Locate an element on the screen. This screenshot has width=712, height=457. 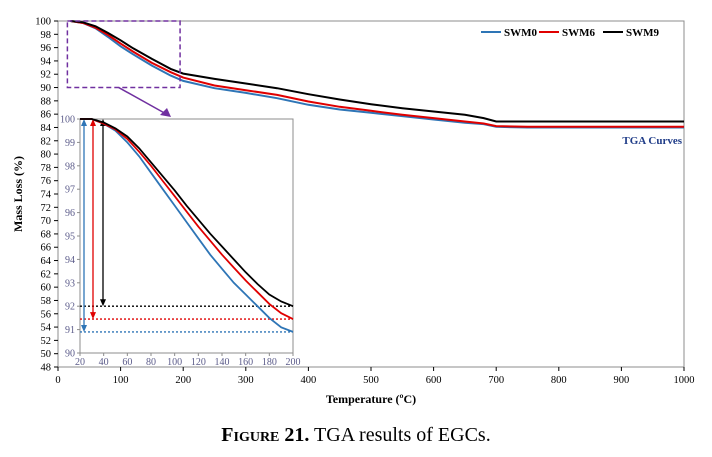
inset-drop-arrowhead-top-swm6 is located at coordinates (93, 122).